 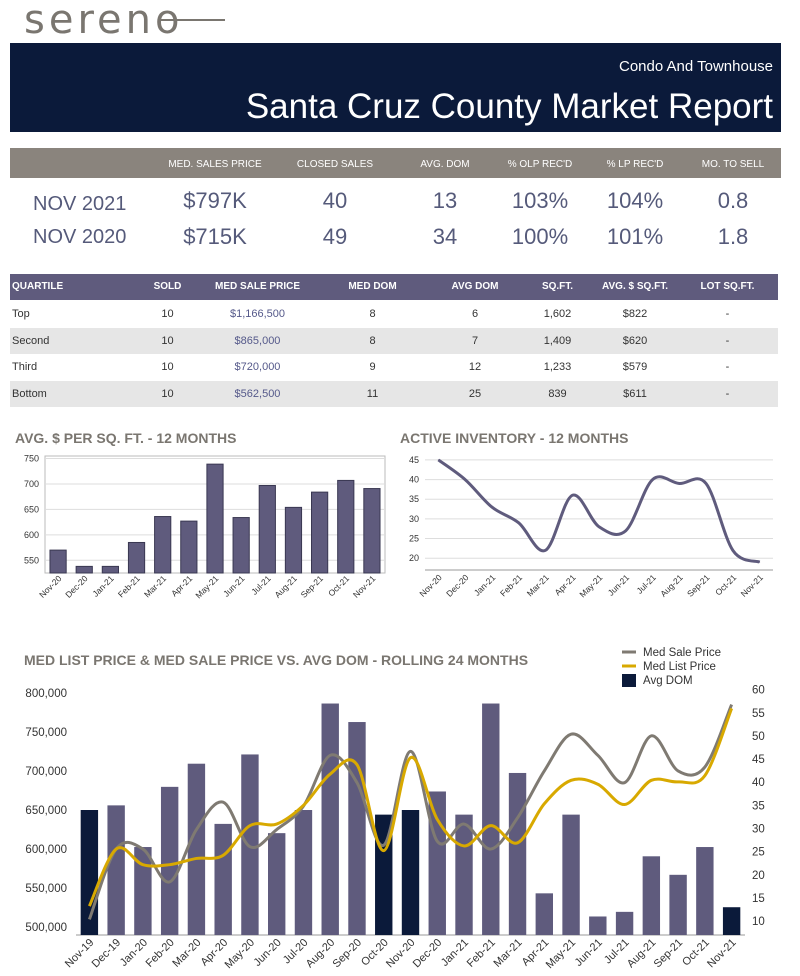 What do you see at coordinates (758, 714) in the screenshot?
I see `y-right-tick-label: 55` at bounding box center [758, 714].